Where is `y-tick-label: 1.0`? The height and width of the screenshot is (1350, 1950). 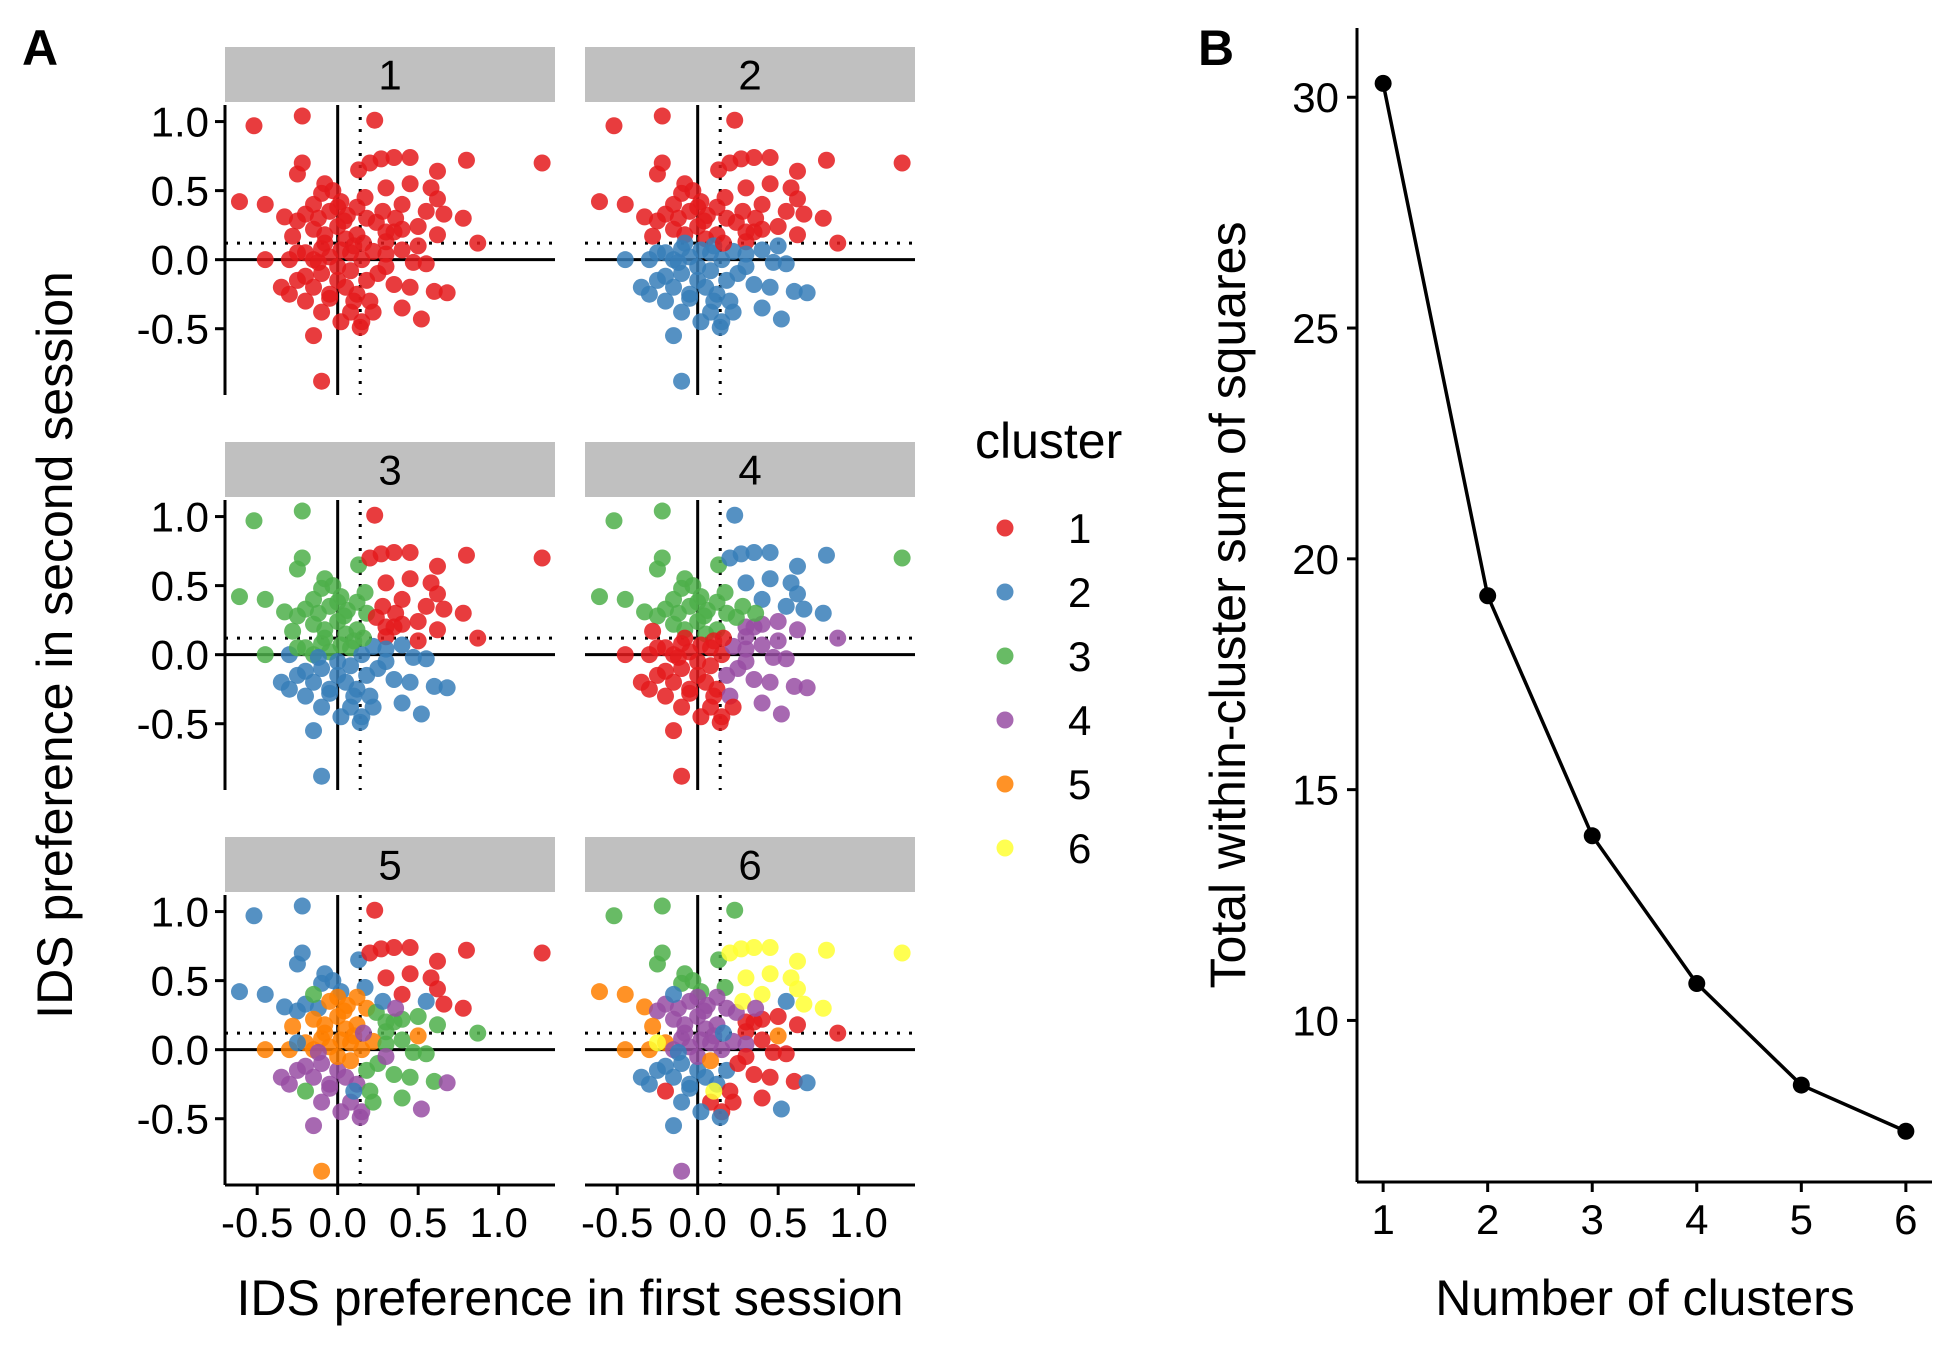 y-tick-label: 1.0 is located at coordinates (180, 517).